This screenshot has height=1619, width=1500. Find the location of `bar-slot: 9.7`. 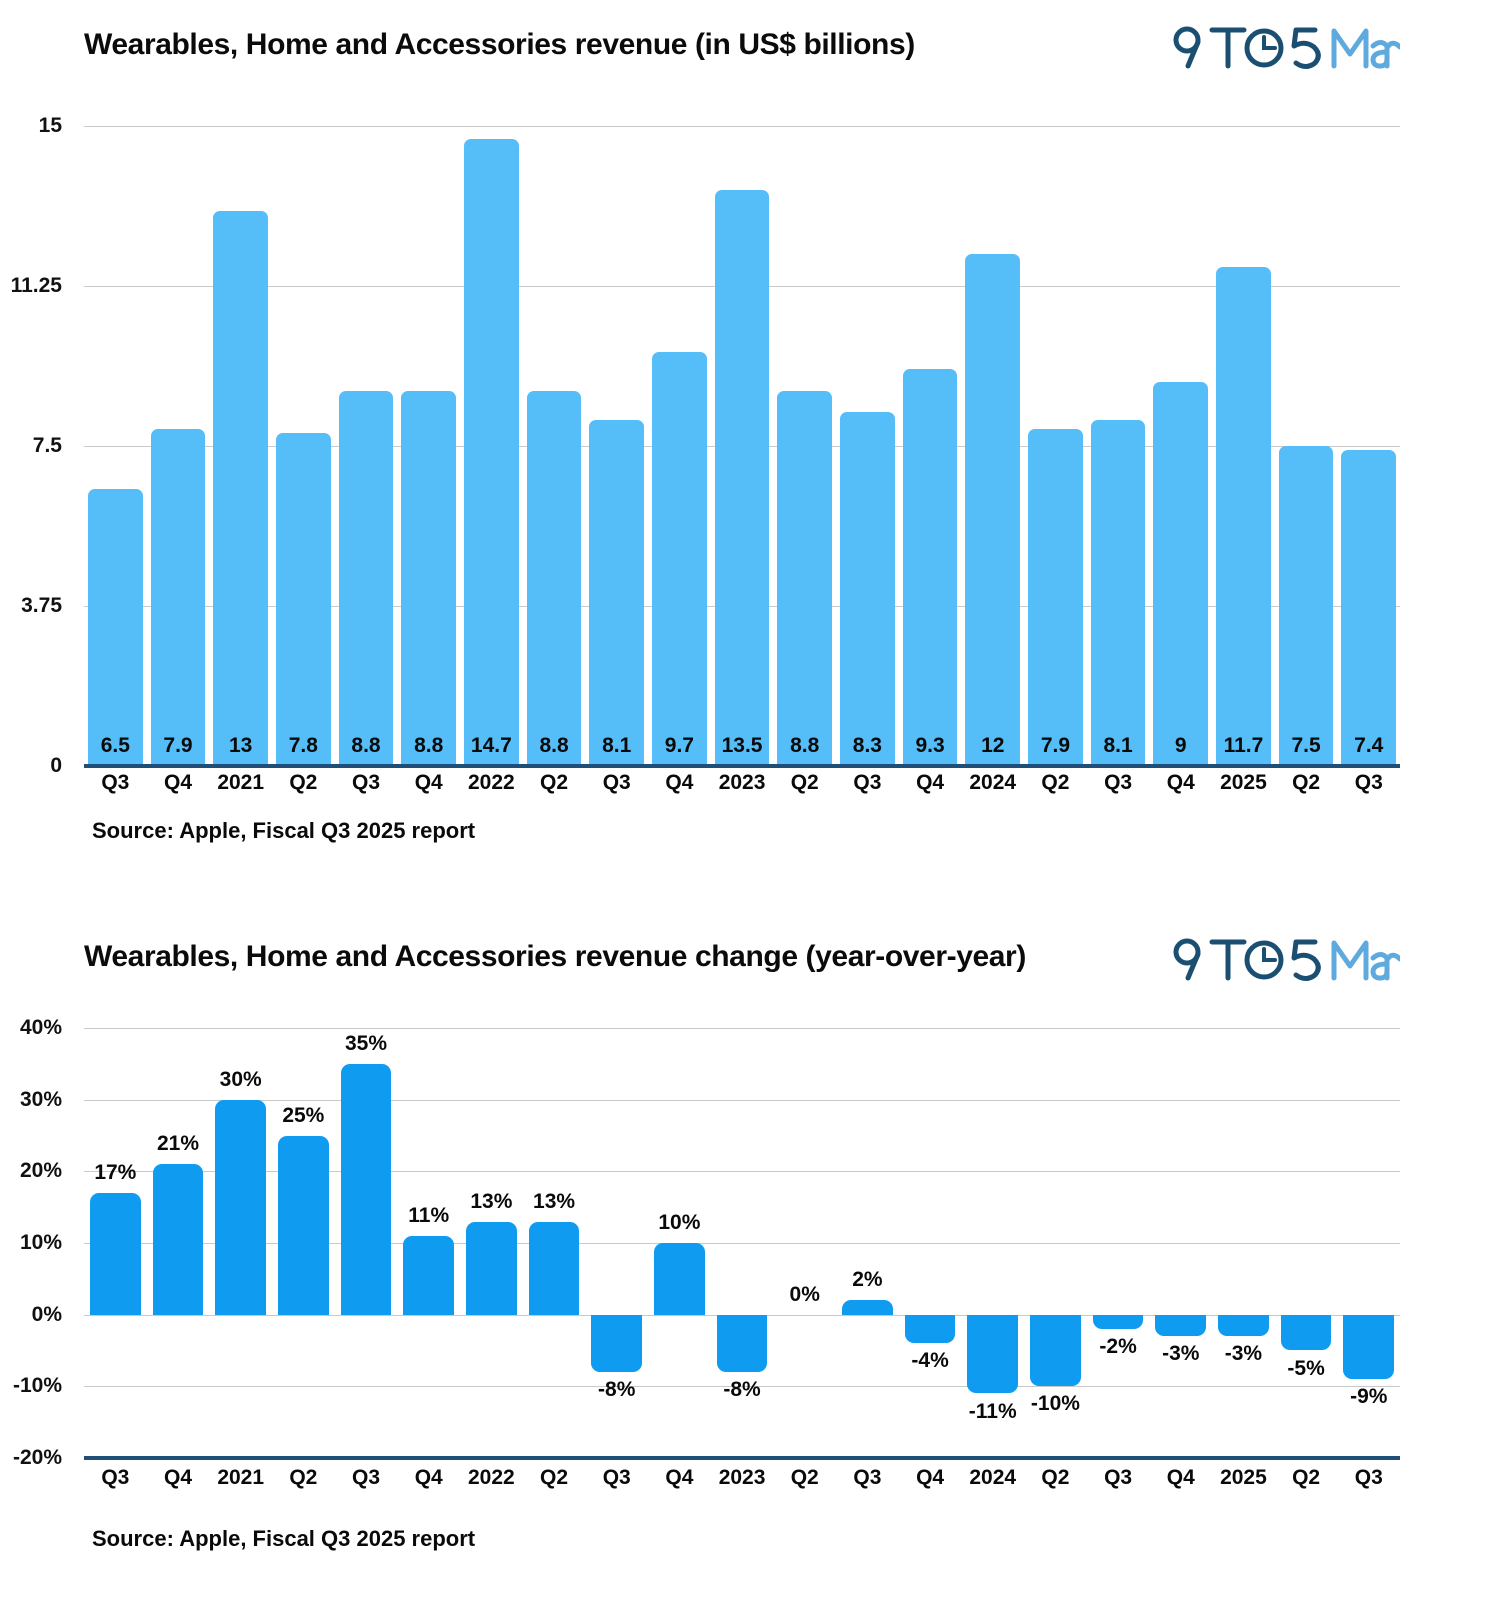

bar-slot: 9.7 is located at coordinates (679, 446).